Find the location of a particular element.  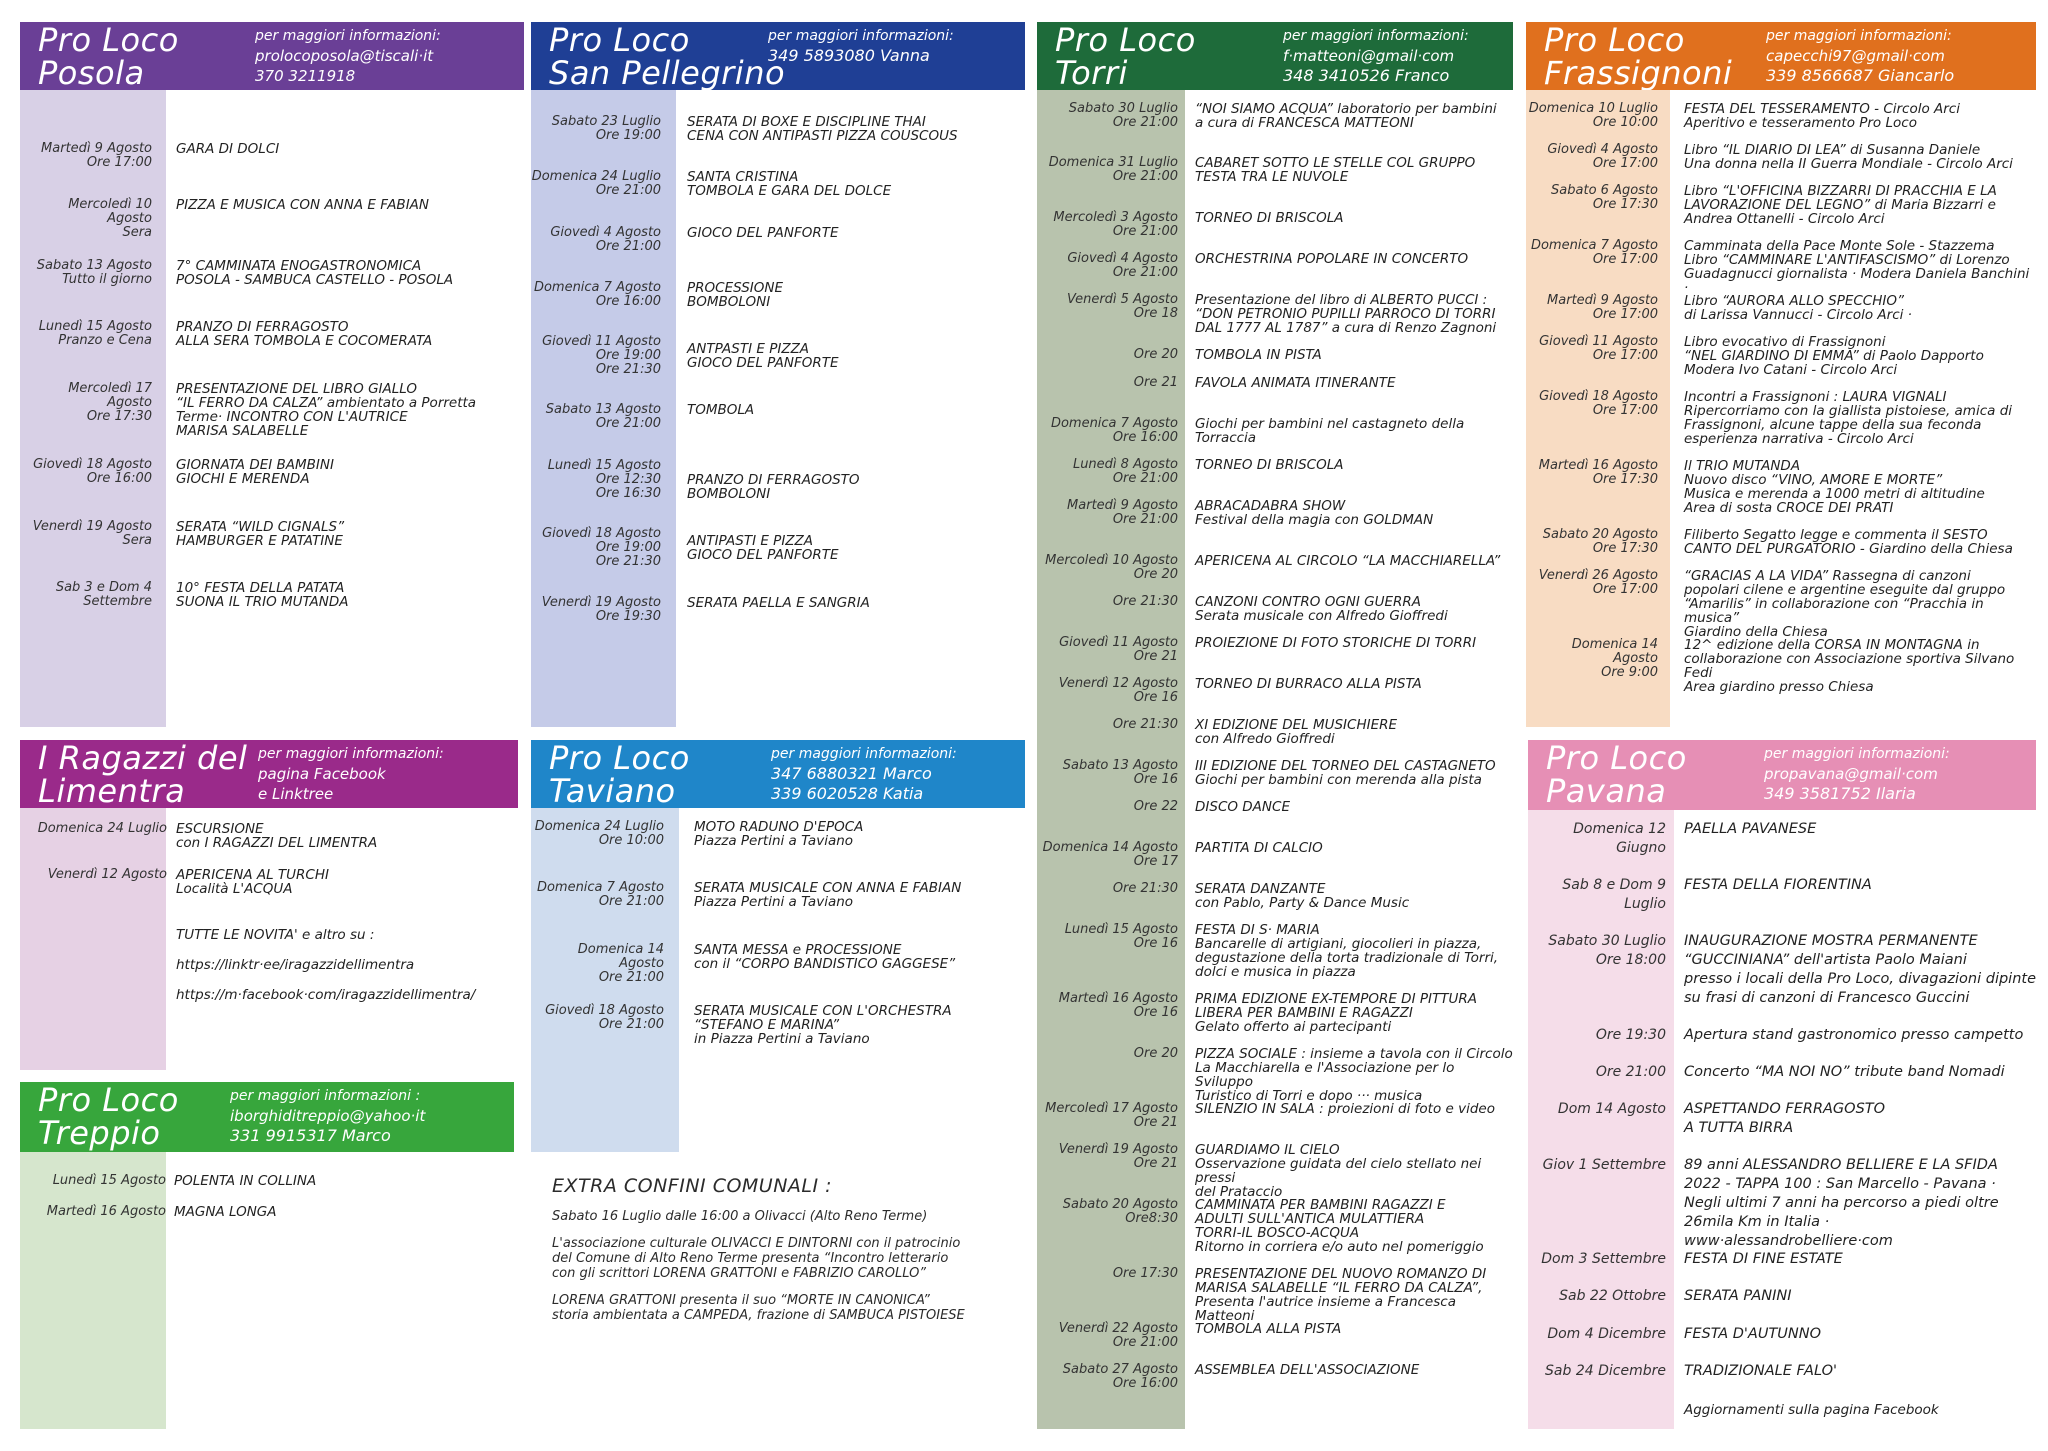

title-torri: Pro Loco Torri is located at coordinates (1125, 57).